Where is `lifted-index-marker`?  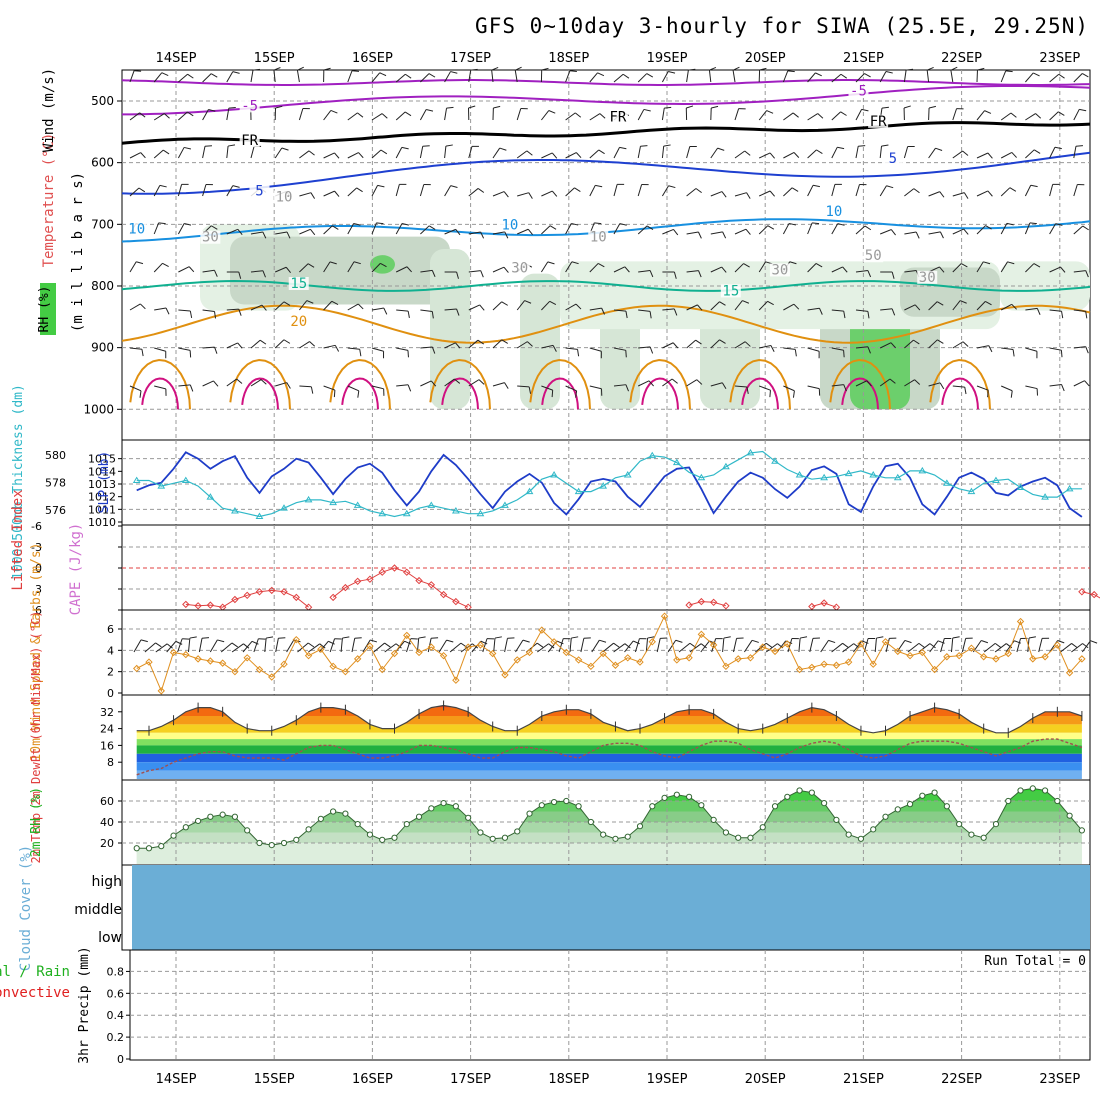 lifted-index-marker is located at coordinates (357, 581).